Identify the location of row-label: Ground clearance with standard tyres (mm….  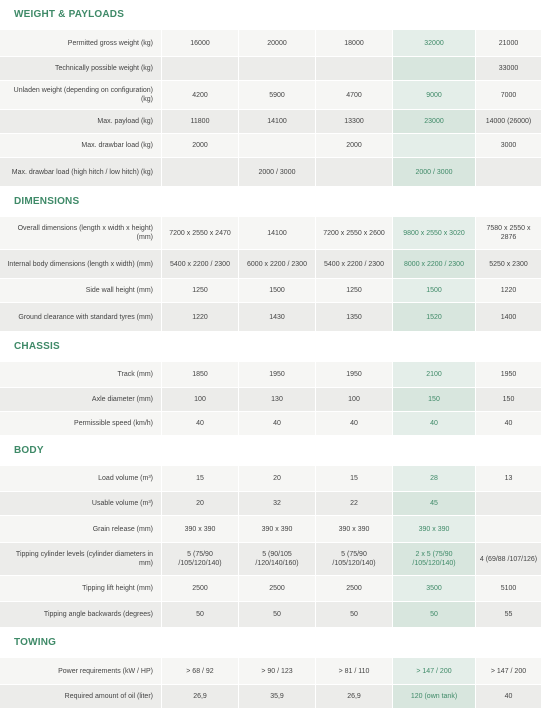
(81, 317).